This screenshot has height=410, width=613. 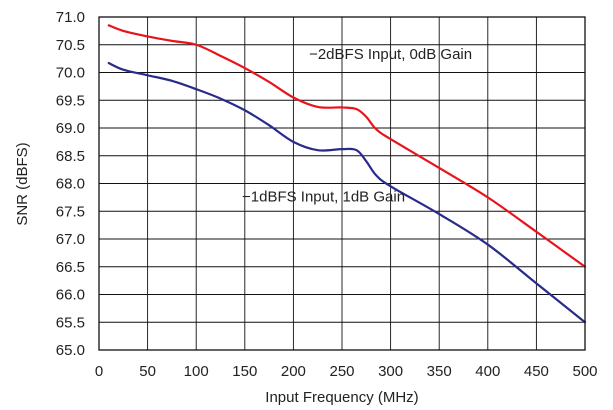 What do you see at coordinates (487, 371) in the screenshot?
I see `x-tick-label: 400` at bounding box center [487, 371].